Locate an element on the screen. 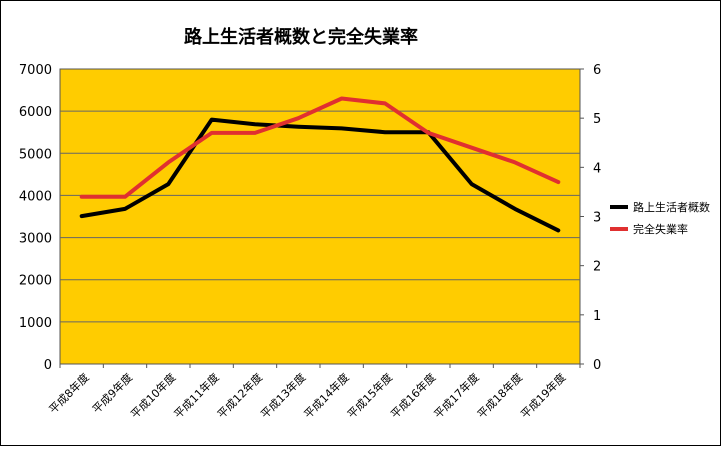 The image size is (721, 449). right-tick-label: 5 is located at coordinates (597, 119).